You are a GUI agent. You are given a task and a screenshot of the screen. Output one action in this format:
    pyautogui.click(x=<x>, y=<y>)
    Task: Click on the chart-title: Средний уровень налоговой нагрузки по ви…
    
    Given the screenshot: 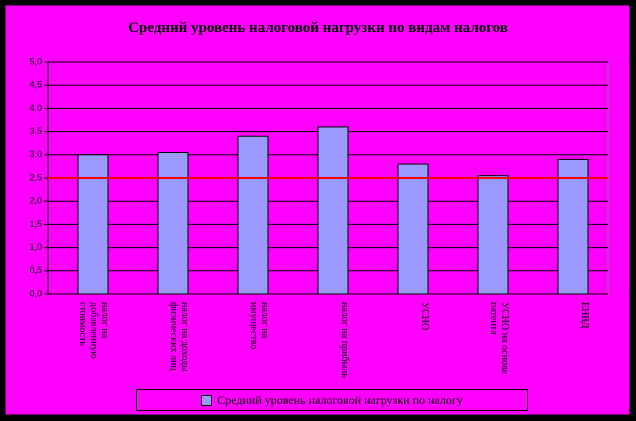 What is the action you would take?
    pyautogui.click(x=318, y=28)
    